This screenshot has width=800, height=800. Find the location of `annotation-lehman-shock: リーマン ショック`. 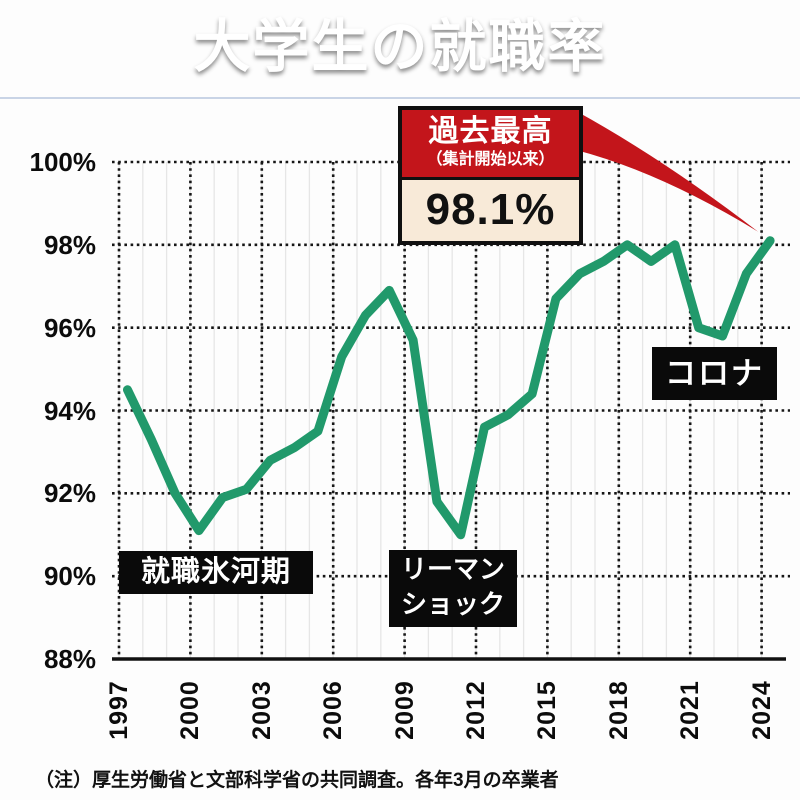

annotation-lehman-shock: リーマン ショック is located at coordinates (453, 588).